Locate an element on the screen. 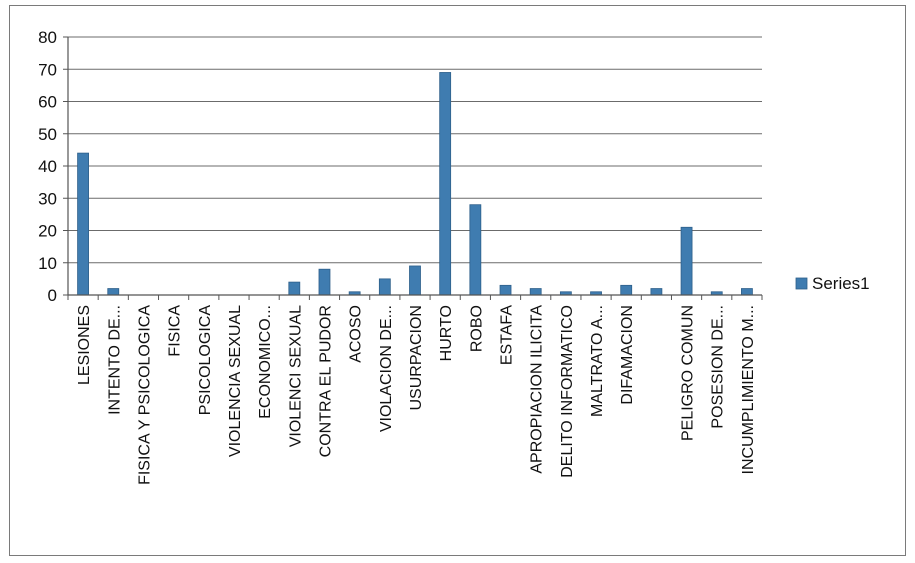 This screenshot has width=915, height=563. x-tick-label: ESTAFA is located at coordinates (507, 335).